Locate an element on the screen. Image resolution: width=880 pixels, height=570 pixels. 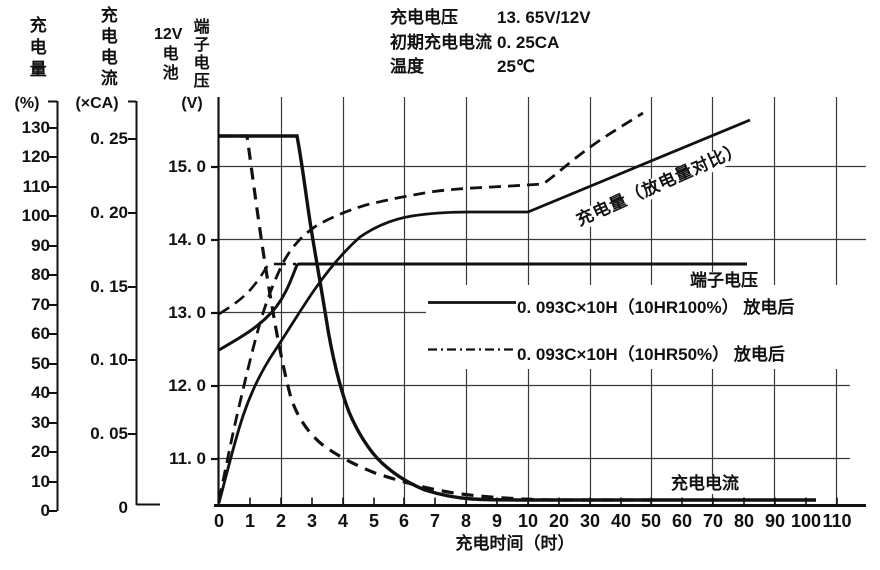
voltage-axis-battery: 12V is located at coordinates (168, 34).